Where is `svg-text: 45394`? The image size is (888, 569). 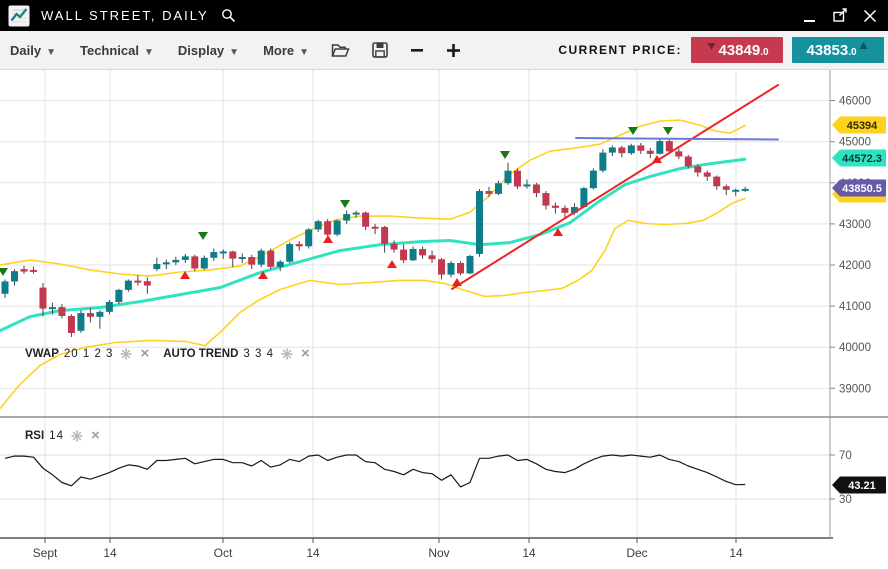
svg-text: 45394 is located at coordinates (862, 126).